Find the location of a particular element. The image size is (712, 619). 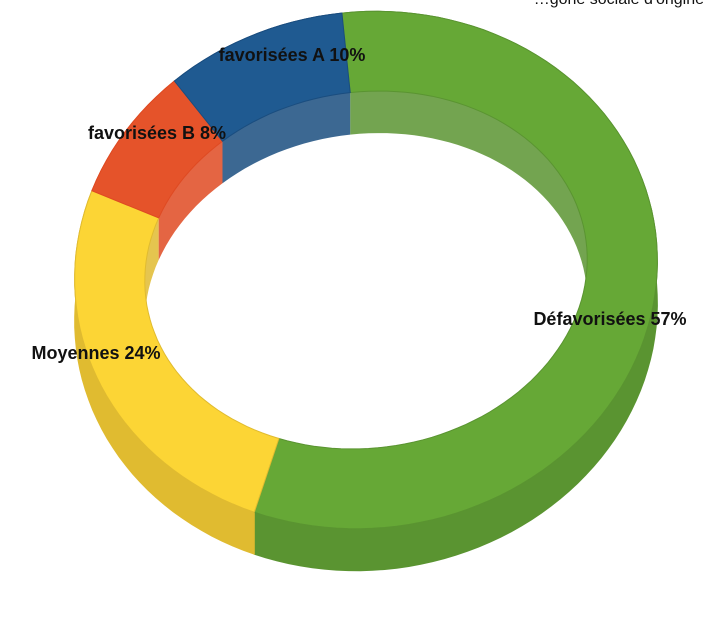

slice-label-moyennes: Moyennes 24% is located at coordinates (95, 353).